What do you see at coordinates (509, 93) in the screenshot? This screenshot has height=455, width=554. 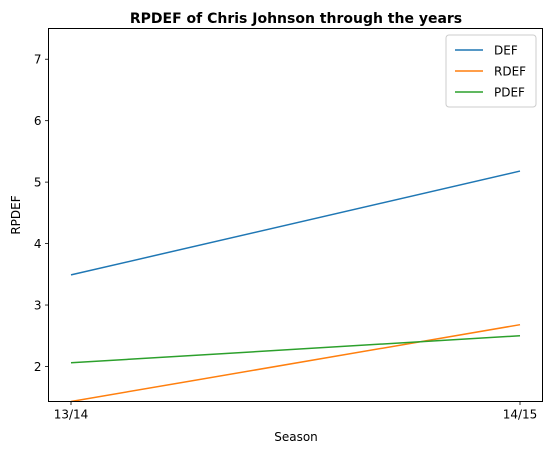 I see `legend-label: PDEF` at bounding box center [509, 93].